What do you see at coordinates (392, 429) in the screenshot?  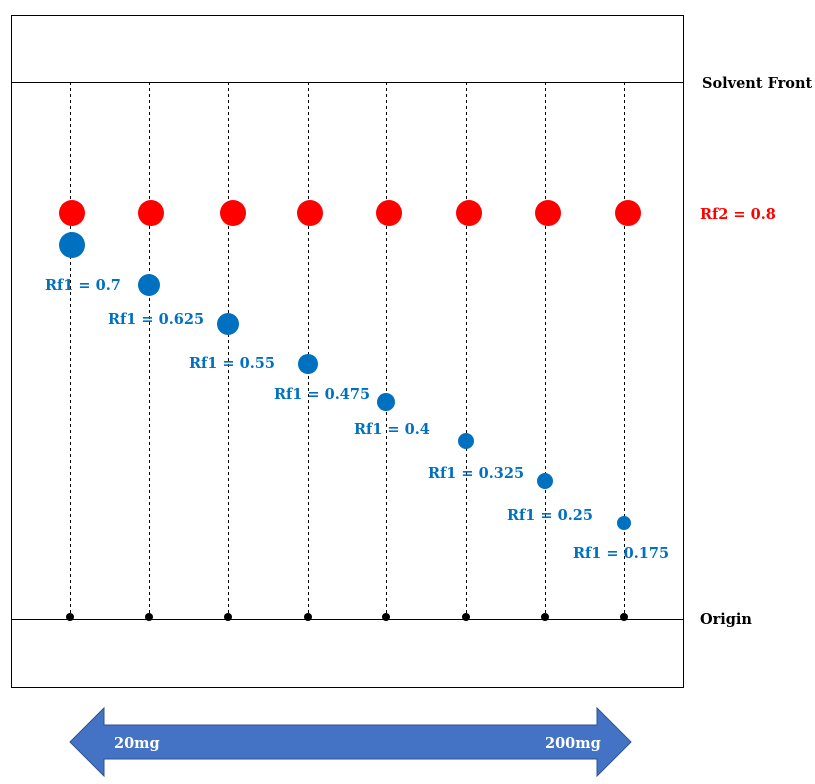 I see `rf1-label: Rf1 = 0.4` at bounding box center [392, 429].